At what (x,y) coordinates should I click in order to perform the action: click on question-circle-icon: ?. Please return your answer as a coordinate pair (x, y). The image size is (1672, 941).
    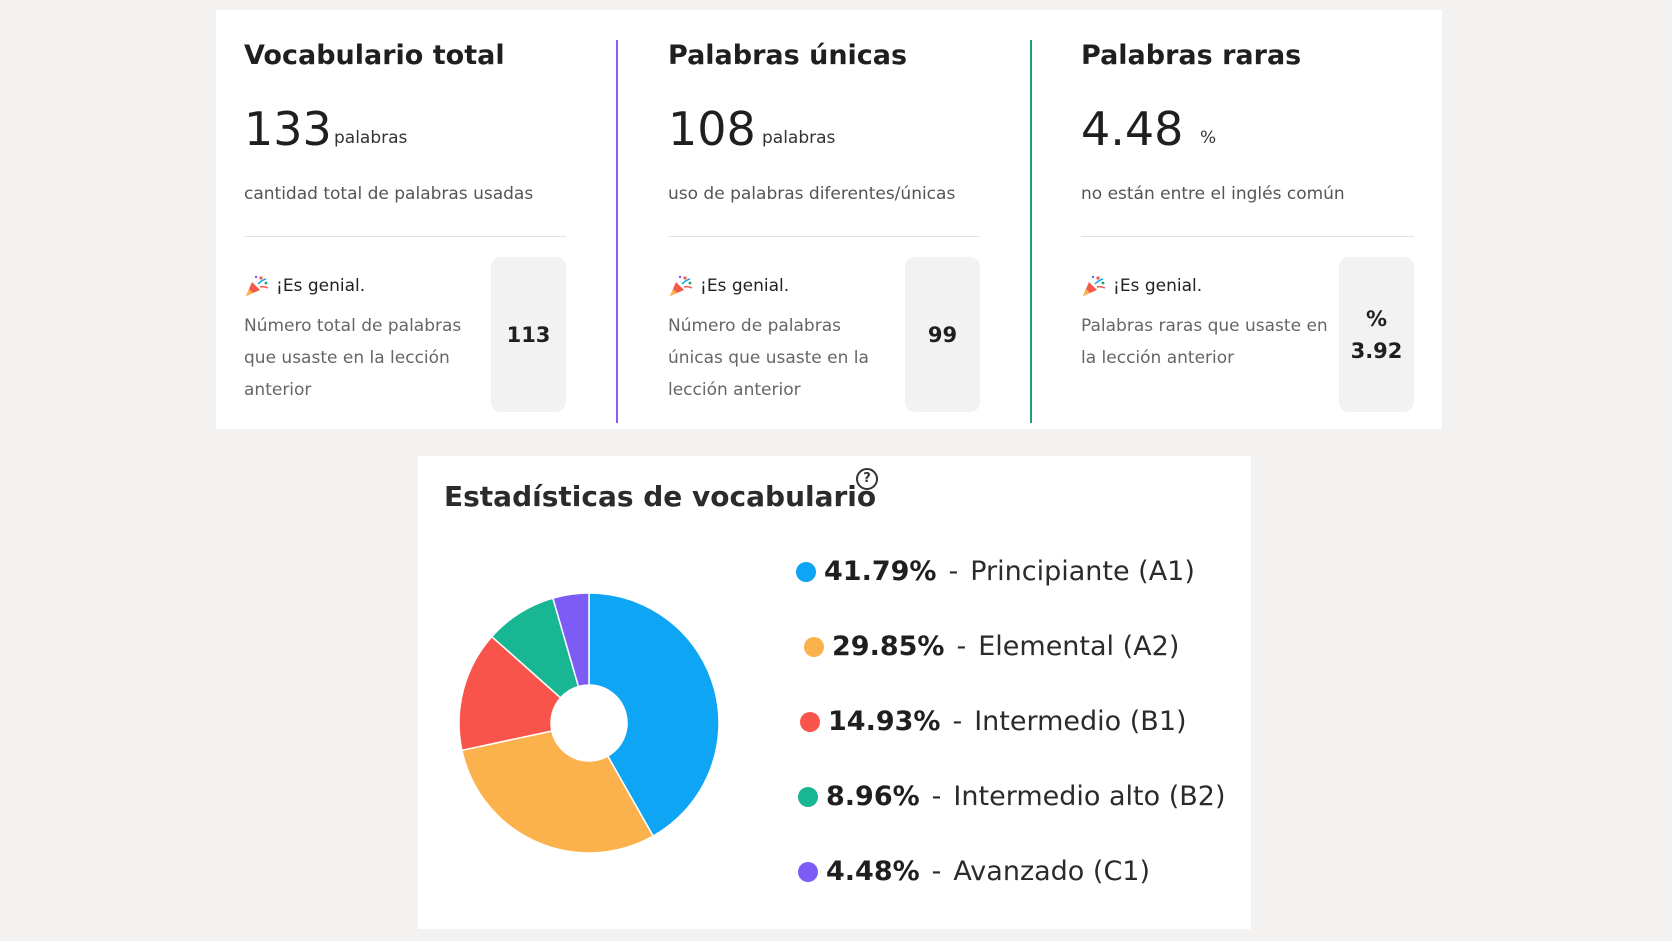
    Looking at the image, I should click on (867, 479).